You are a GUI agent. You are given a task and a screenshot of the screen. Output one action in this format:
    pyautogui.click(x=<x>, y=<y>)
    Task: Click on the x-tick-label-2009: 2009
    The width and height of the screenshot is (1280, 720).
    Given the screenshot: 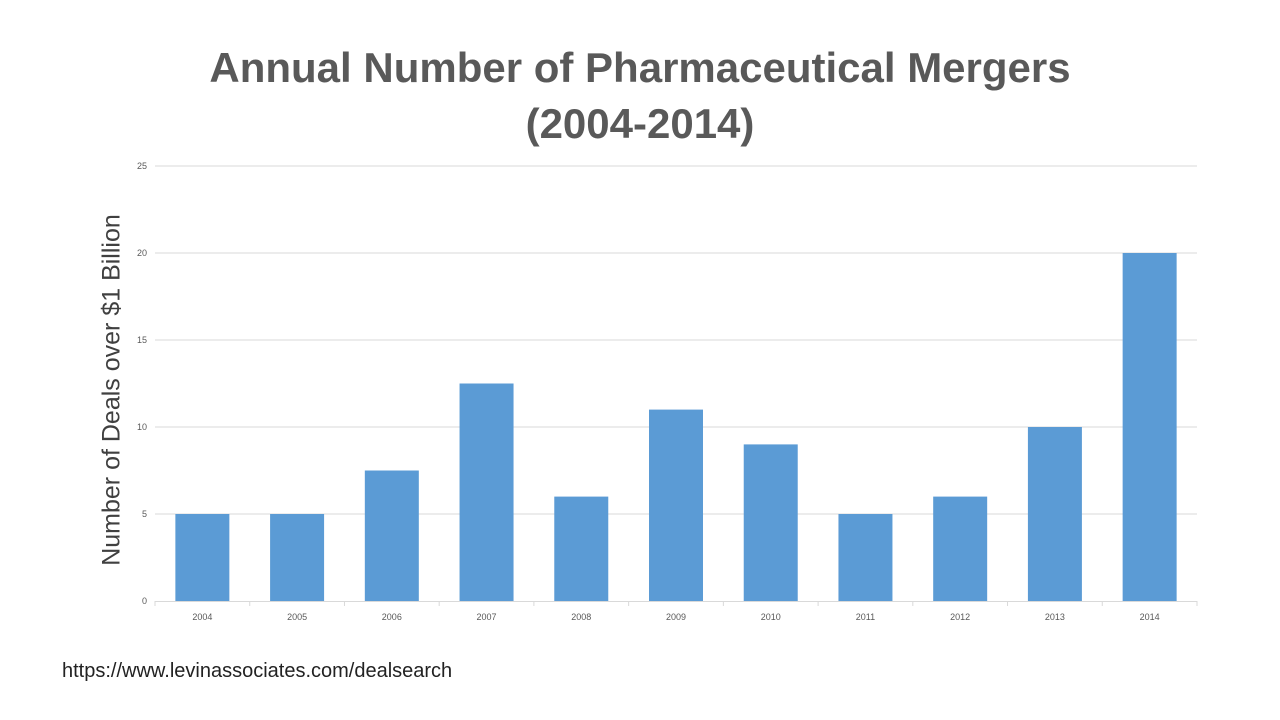 What is the action you would take?
    pyautogui.click(x=676, y=617)
    